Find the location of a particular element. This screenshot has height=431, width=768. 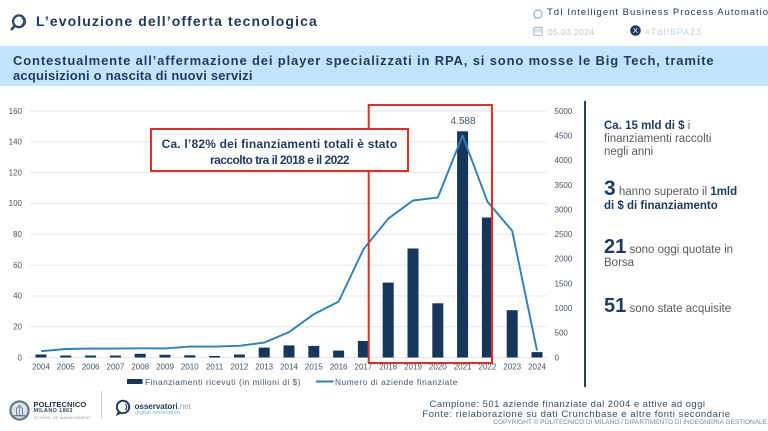

svg-text: 60 is located at coordinates (17, 265).